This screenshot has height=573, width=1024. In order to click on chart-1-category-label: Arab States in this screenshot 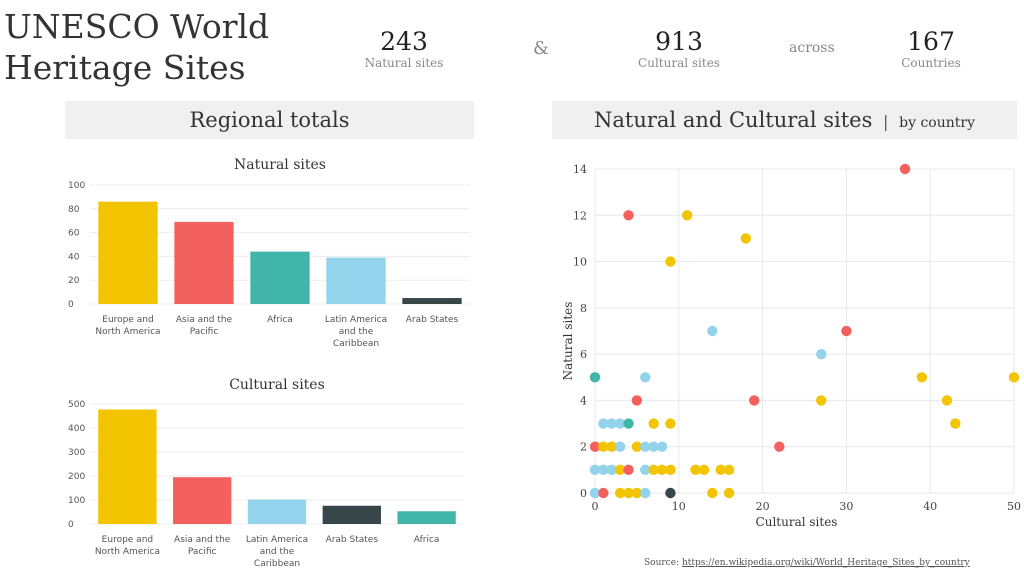, I will do `click(352, 540)`.